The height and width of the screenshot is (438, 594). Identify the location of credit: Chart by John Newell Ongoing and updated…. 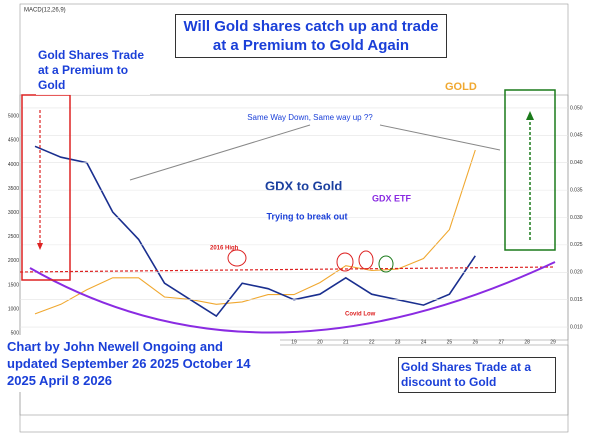
(142, 363).